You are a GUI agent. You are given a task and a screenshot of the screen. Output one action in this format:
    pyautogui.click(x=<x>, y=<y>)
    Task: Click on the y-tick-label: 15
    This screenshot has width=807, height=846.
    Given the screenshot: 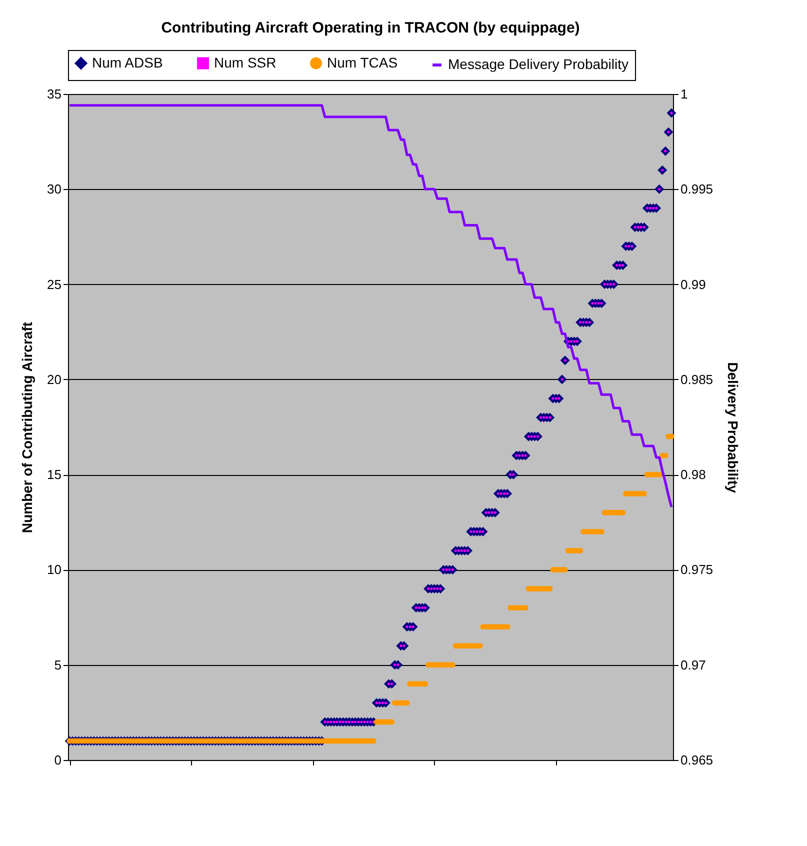 What is the action you would take?
    pyautogui.click(x=54, y=474)
    